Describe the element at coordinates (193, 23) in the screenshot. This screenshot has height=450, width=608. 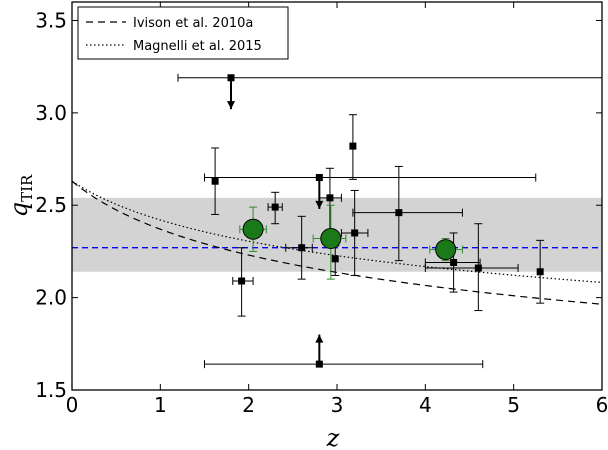
I see `legend-label-ivison: Ivison et al. 2010a` at that location.